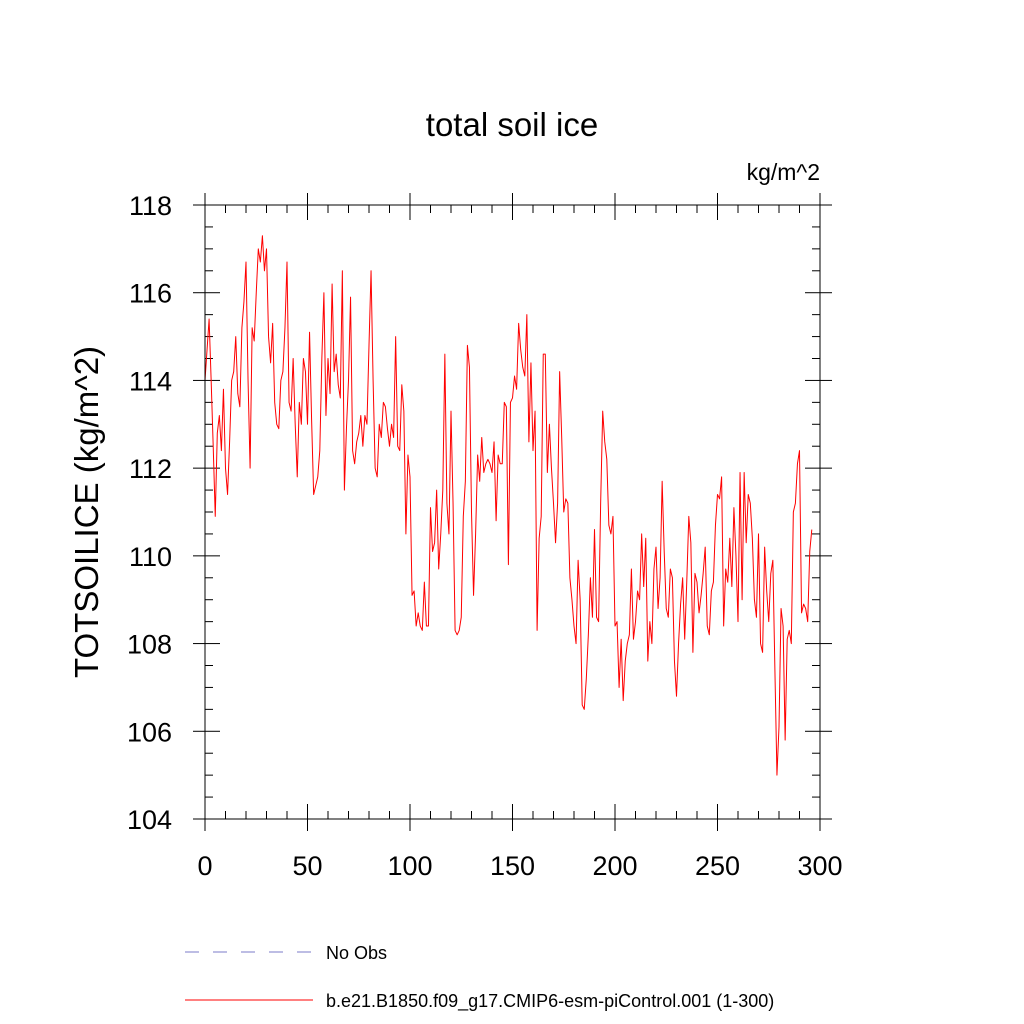 The height and width of the screenshot is (1024, 1024). Describe the element at coordinates (717, 866) in the screenshot. I see `x-tick-label: 250` at that location.